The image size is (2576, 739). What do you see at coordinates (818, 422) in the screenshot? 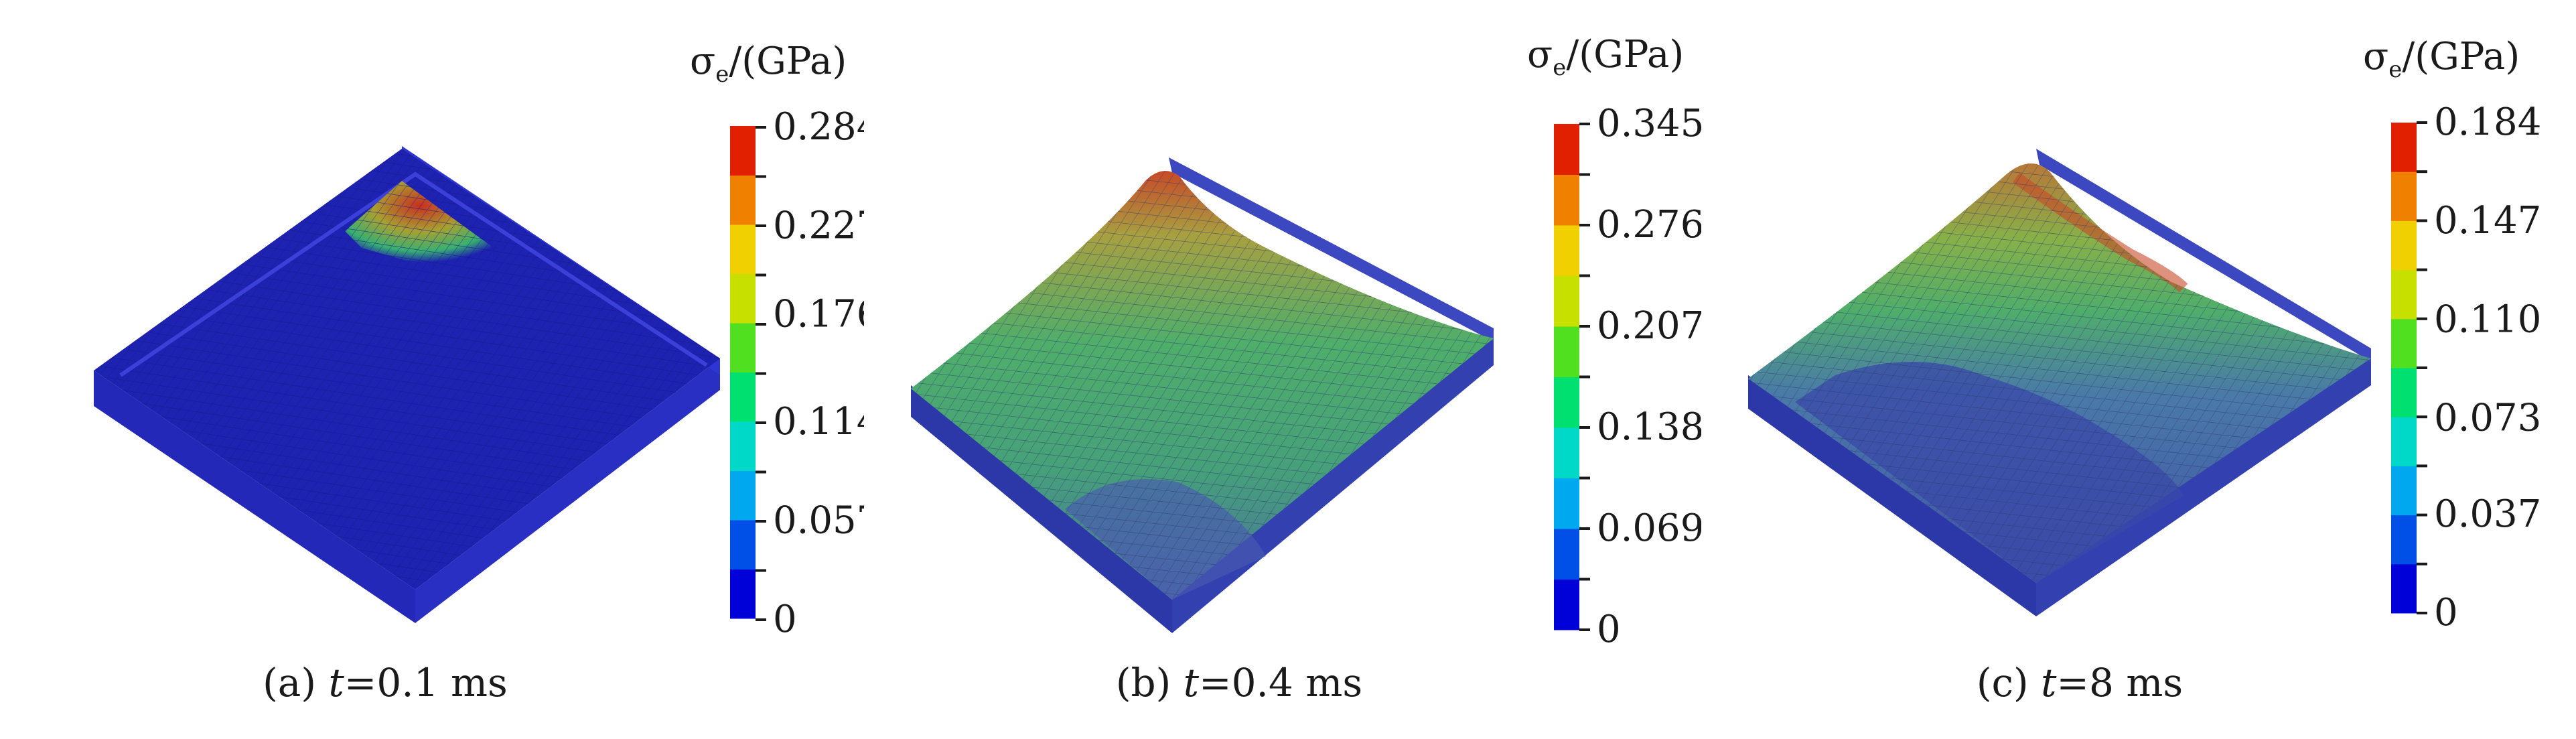
I see `colorbar-tick-label: 0.114` at bounding box center [818, 422].